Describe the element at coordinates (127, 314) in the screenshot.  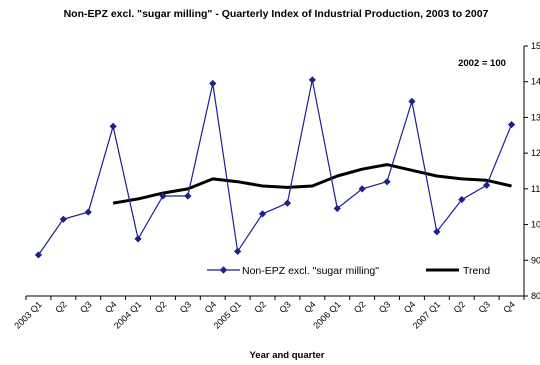
I see `x-tick-label: 2004 Q1` at that location.